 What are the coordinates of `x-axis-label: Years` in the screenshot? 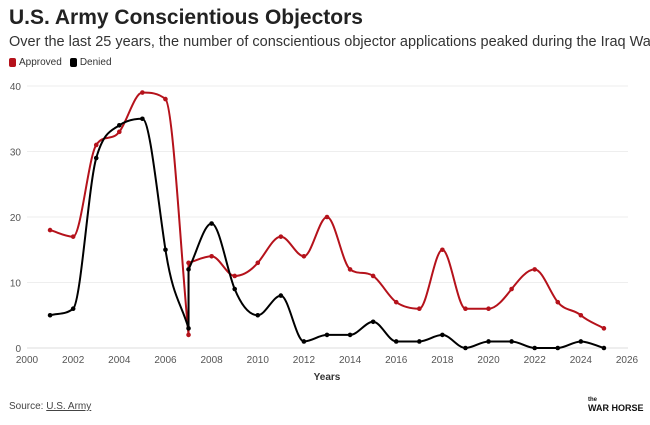 It's located at (327, 377).